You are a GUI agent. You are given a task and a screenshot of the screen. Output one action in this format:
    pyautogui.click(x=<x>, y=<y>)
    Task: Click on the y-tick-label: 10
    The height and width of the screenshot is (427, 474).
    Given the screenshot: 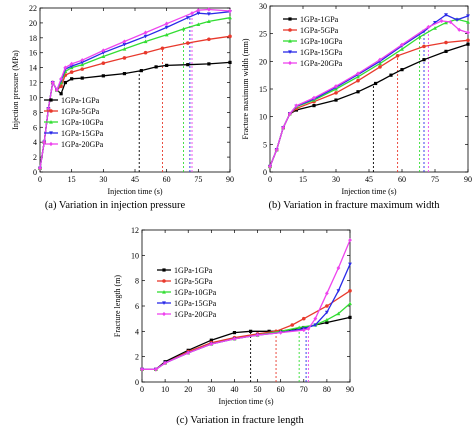 What is the action you would take?
    pyautogui.click(x=263, y=117)
    